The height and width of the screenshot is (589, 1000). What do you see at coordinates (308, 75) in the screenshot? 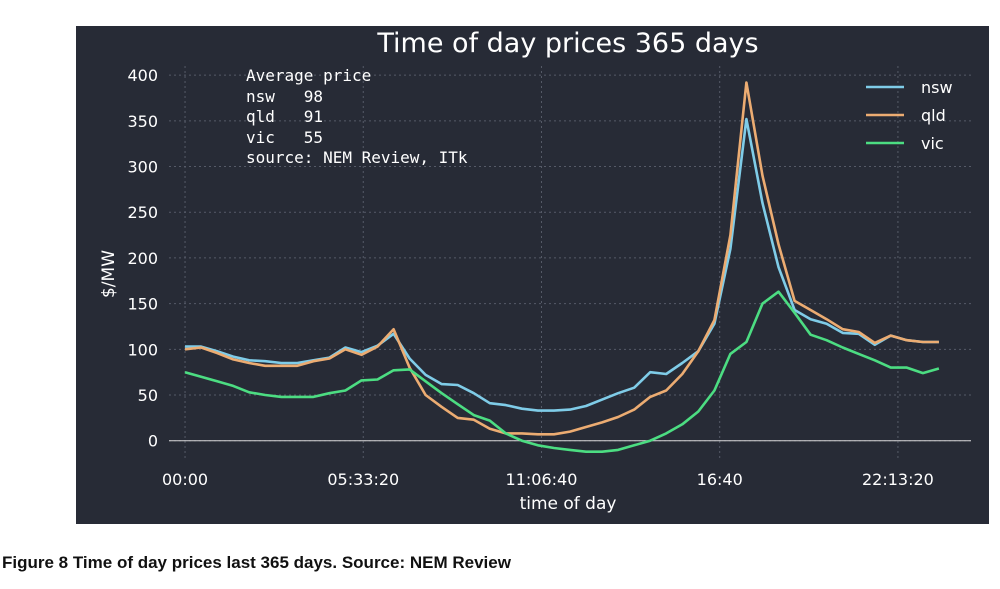
I see `annotation-line: Average price` at bounding box center [308, 75].